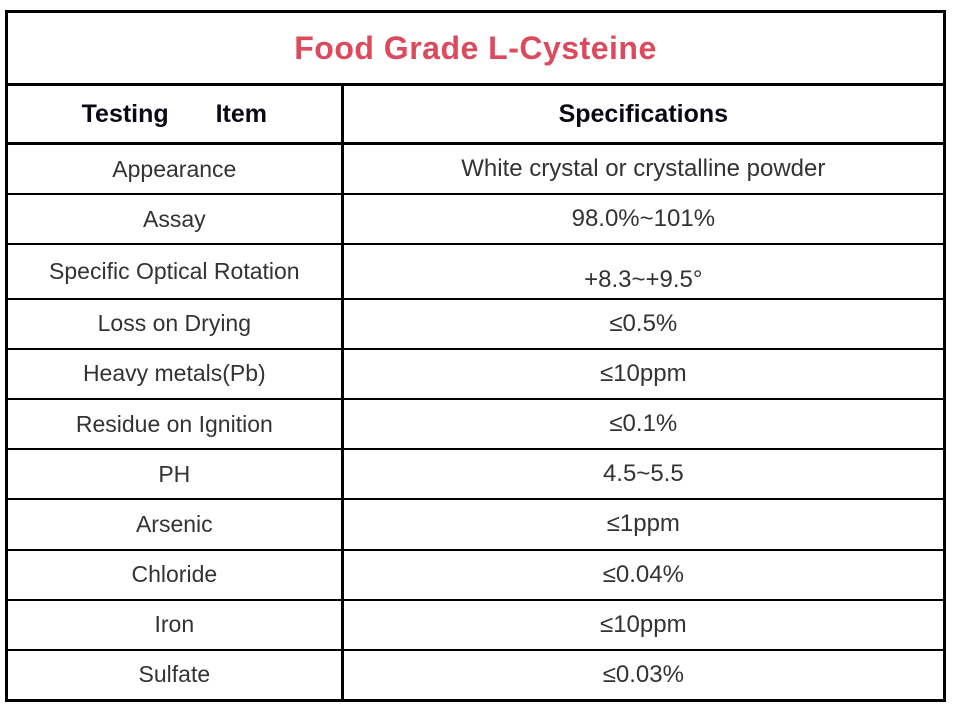 This screenshot has height=711, width=960. I want to click on specification-cell: ≤0.5%, so click(643, 324).